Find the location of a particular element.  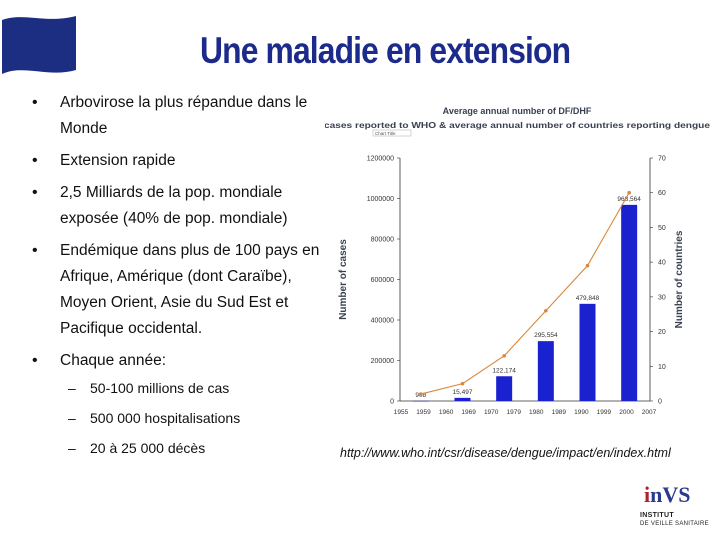

invs-logo-mark: inVS is located at coordinates (667, 494).